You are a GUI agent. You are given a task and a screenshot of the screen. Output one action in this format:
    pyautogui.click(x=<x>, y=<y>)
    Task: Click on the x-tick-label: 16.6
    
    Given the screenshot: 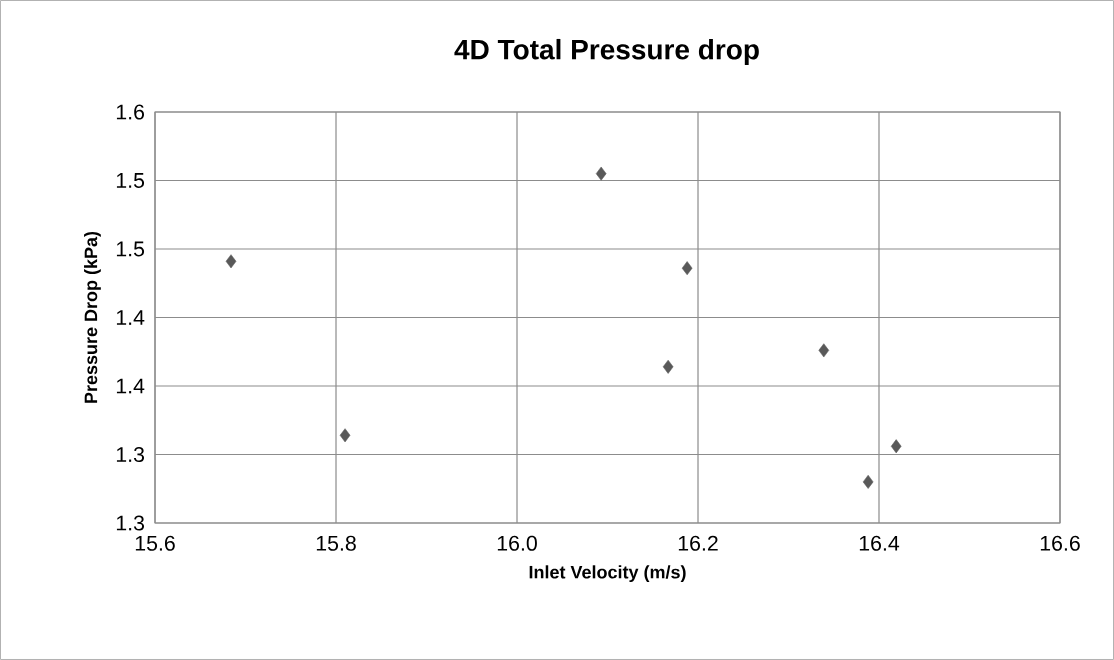 What is the action you would take?
    pyautogui.click(x=1060, y=543)
    